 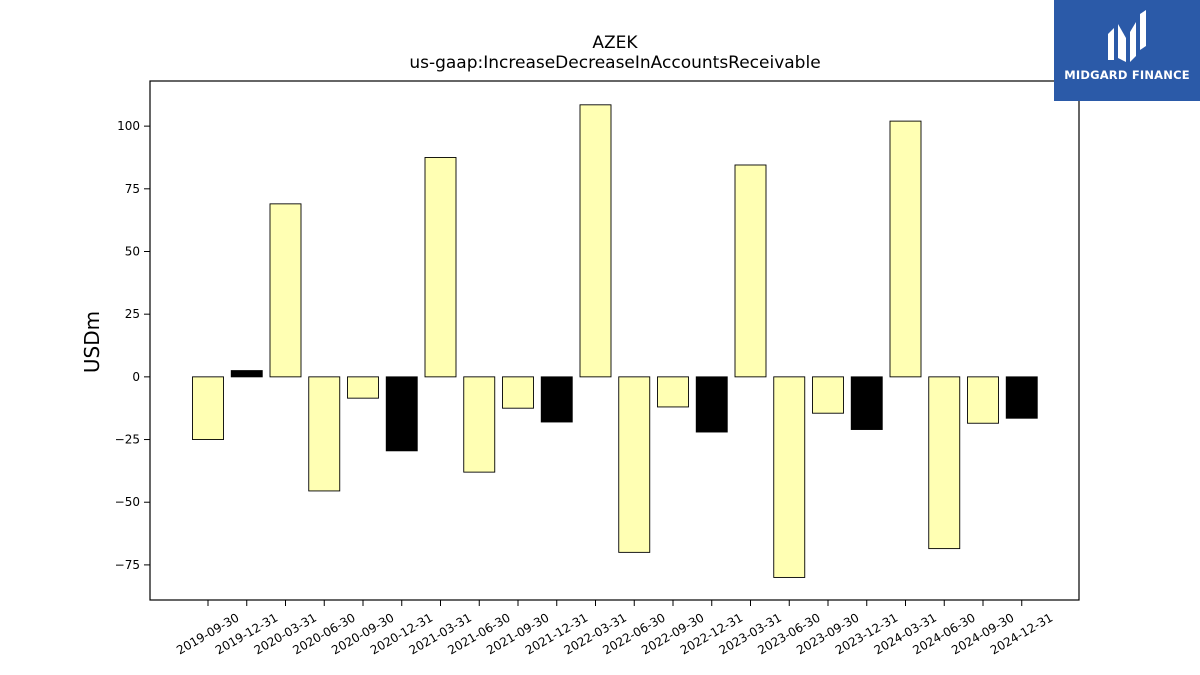 What do you see at coordinates (132, 251) in the screenshot?
I see `y-tick-label: 50` at bounding box center [132, 251].